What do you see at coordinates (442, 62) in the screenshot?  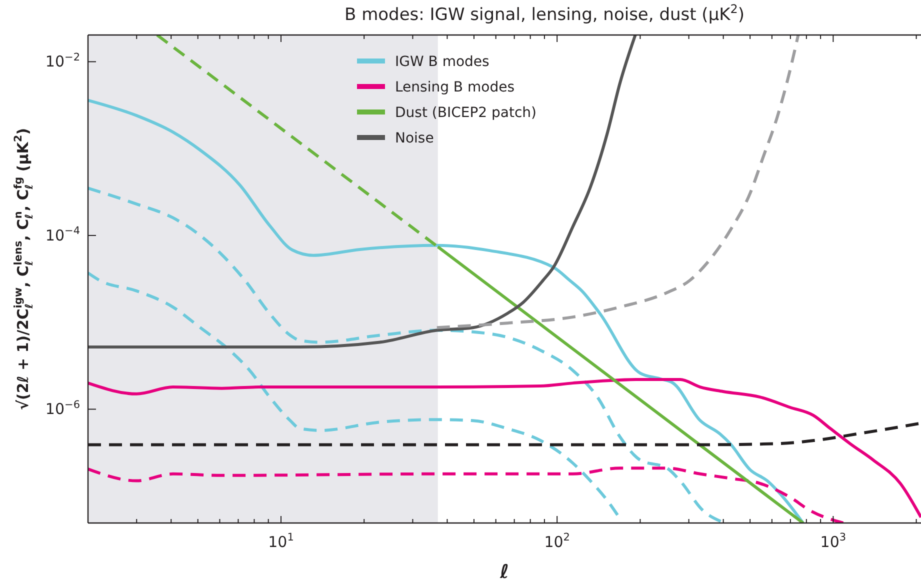 I see `legend-label: IGW B modes` at bounding box center [442, 62].